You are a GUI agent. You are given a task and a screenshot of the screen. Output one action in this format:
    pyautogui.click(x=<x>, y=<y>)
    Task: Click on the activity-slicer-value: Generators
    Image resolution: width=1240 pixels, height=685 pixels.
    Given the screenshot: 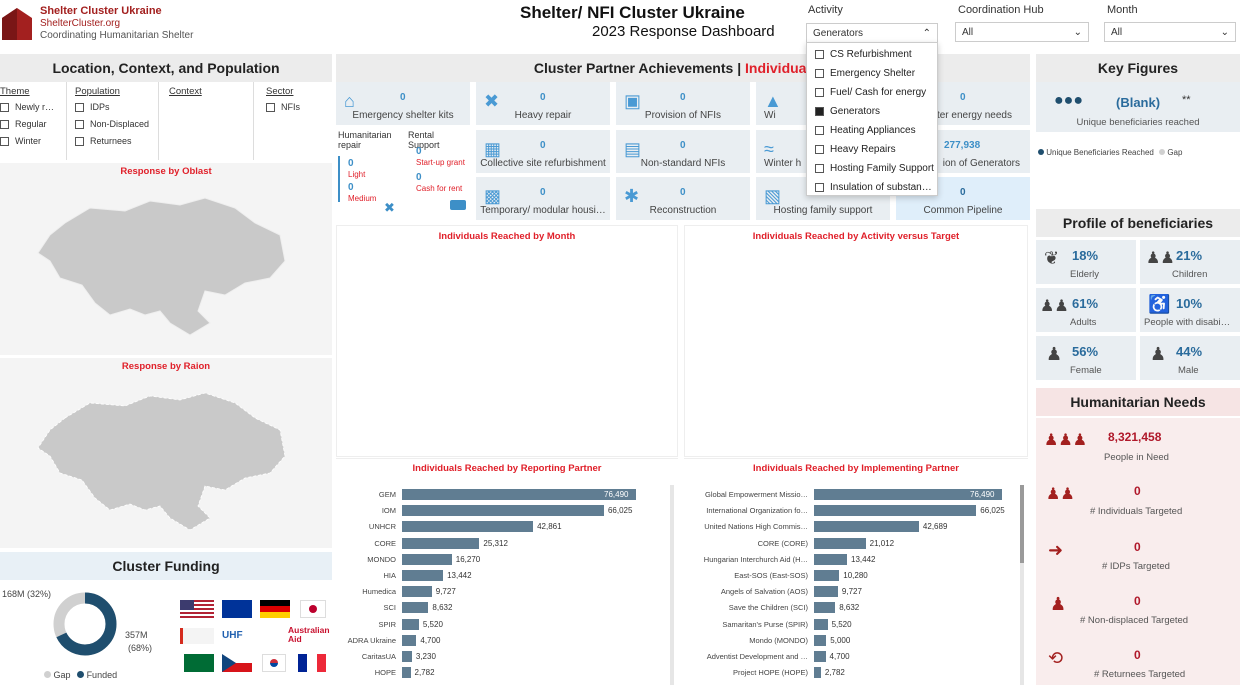 What is the action you would take?
    pyautogui.click(x=838, y=33)
    